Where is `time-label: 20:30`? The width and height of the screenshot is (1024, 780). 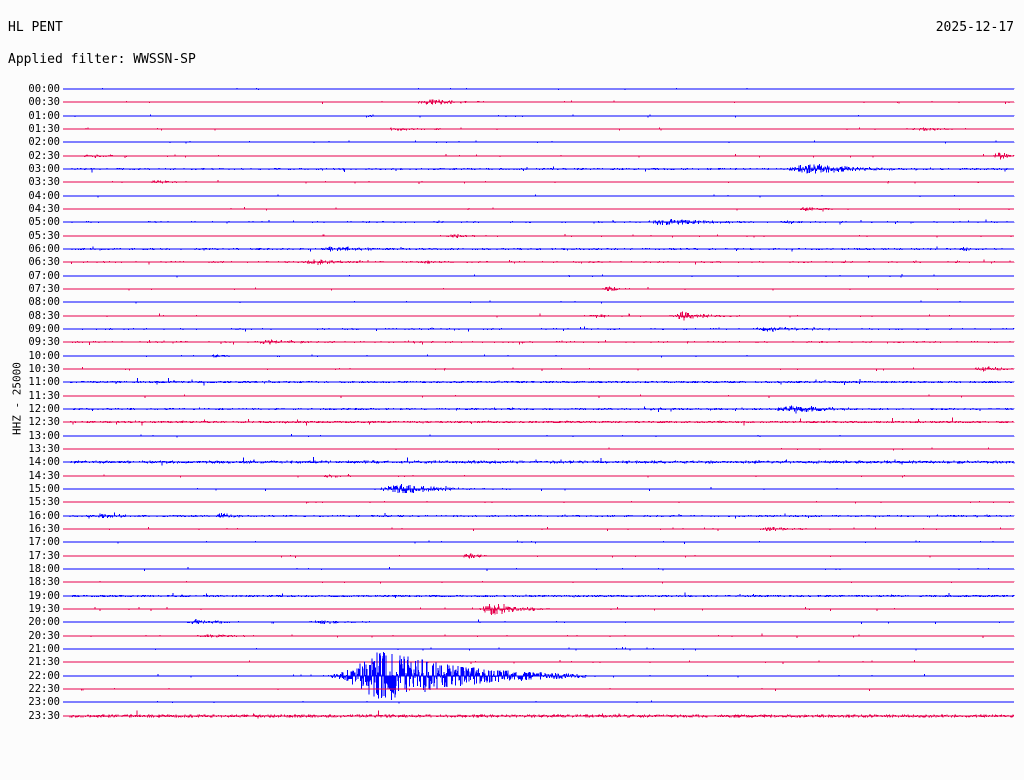
time-label: 20:30 is located at coordinates (44, 636).